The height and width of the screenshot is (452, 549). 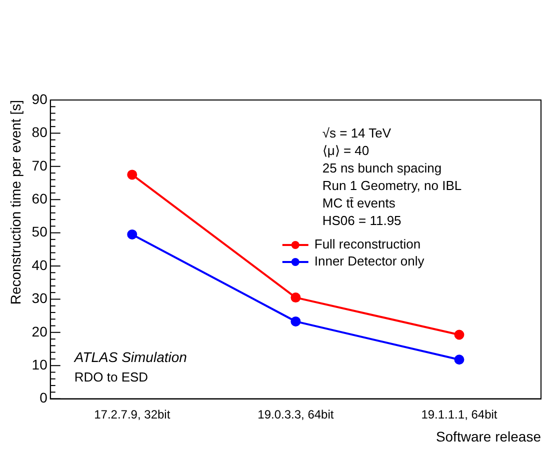 I want to click on legend-label: Full reconstruction, so click(x=367, y=244).